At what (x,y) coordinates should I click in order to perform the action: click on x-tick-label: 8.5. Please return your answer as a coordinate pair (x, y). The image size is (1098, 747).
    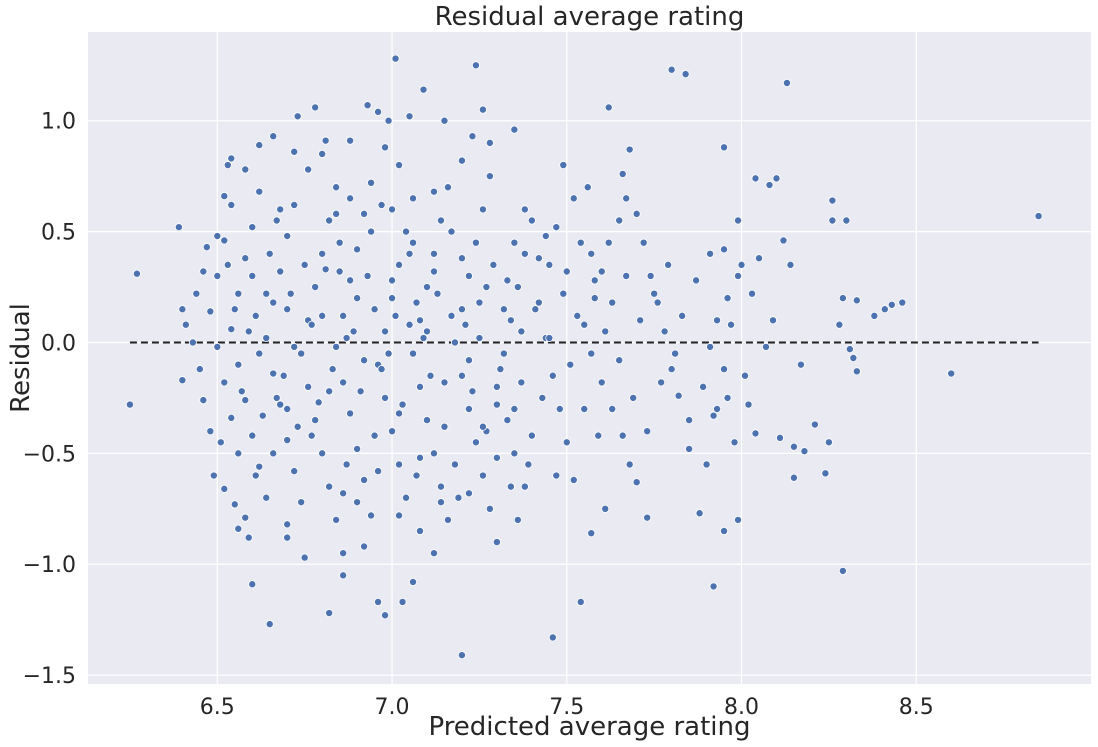
    Looking at the image, I should click on (916, 707).